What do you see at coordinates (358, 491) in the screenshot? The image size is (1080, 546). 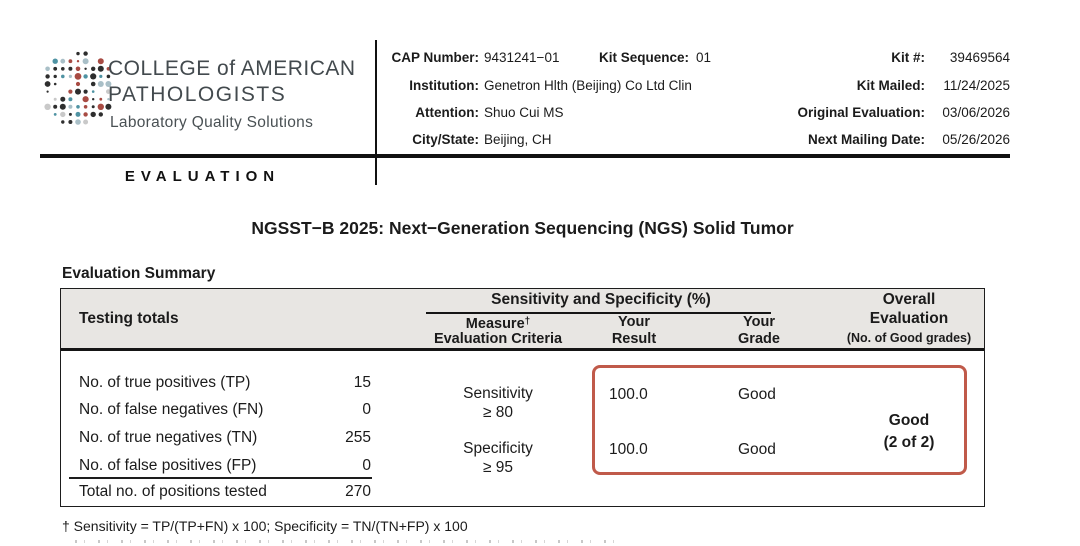 I see `totals-total-value: 270` at bounding box center [358, 491].